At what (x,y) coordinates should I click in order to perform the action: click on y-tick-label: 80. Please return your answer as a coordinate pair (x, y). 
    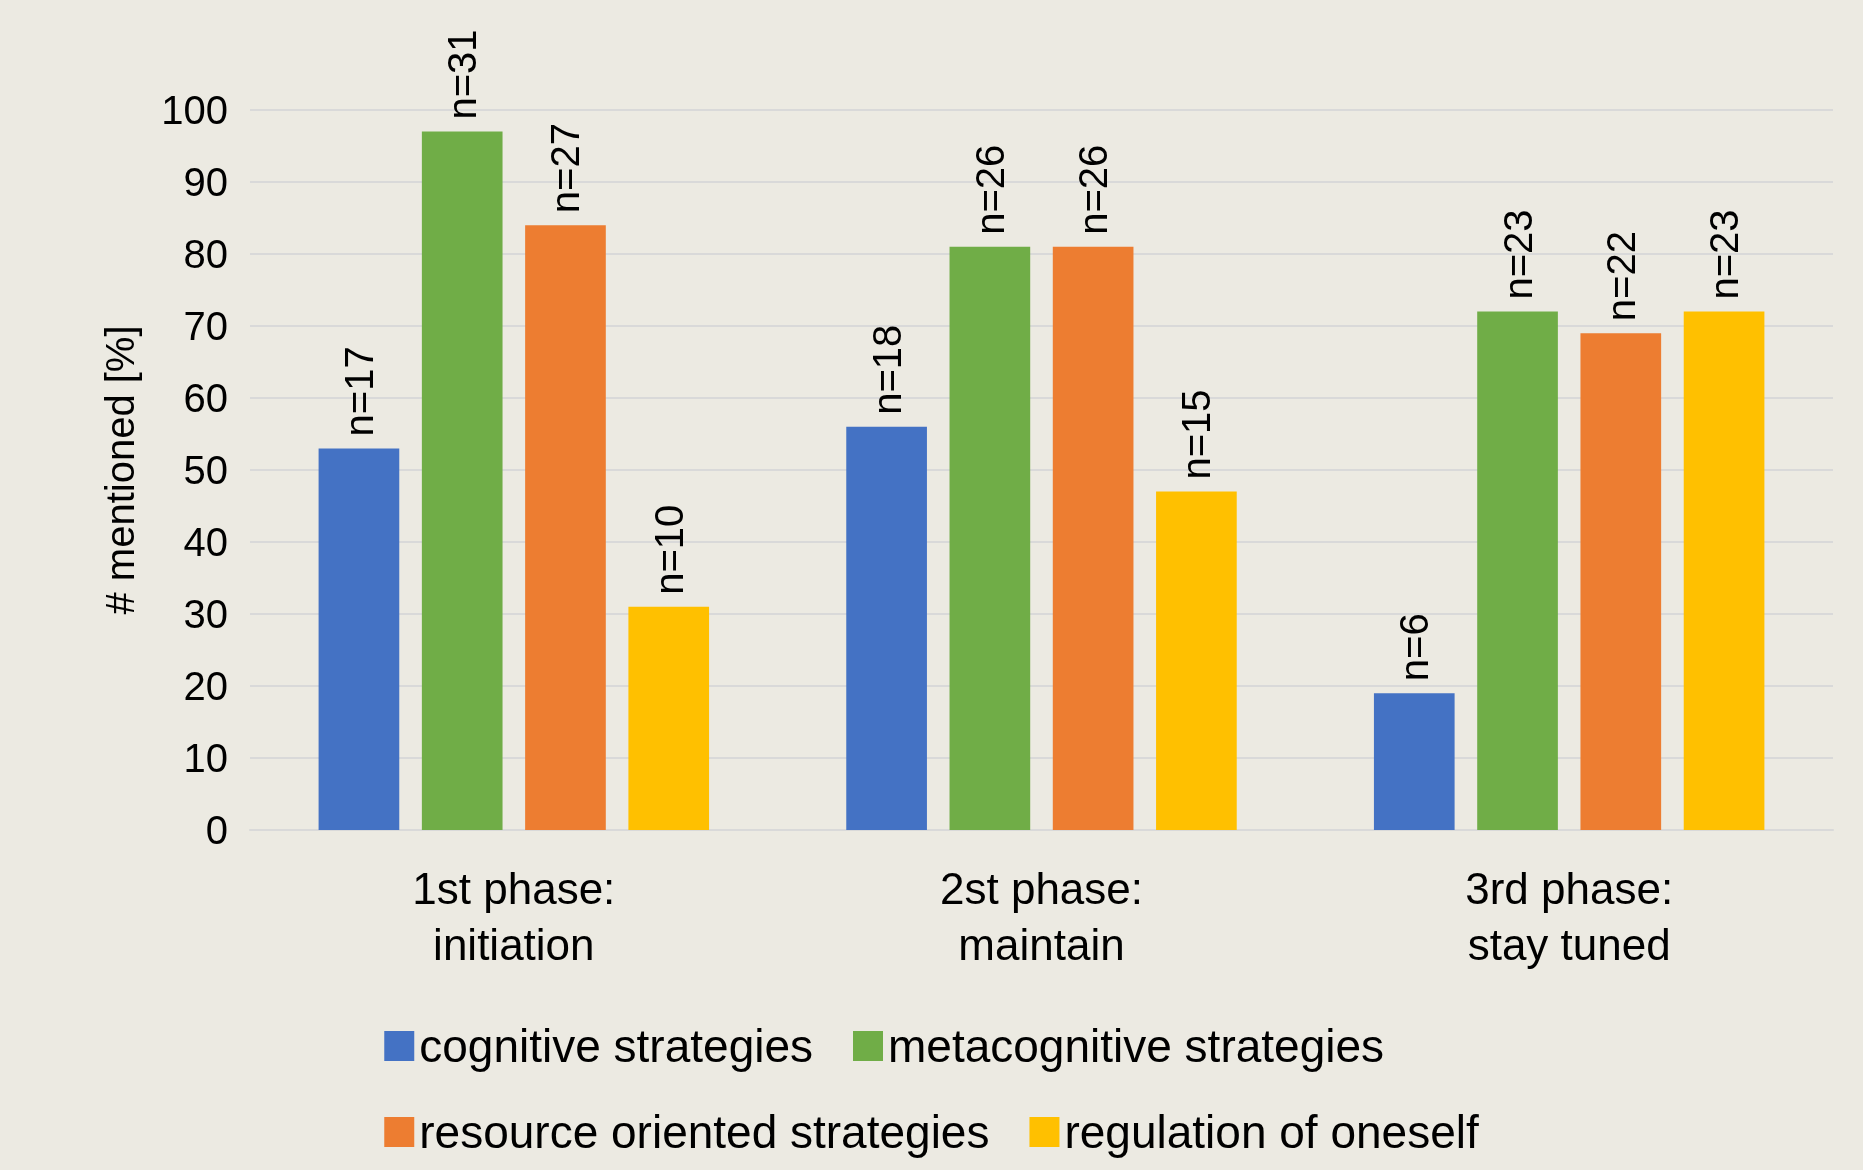
    Looking at the image, I should click on (205, 254).